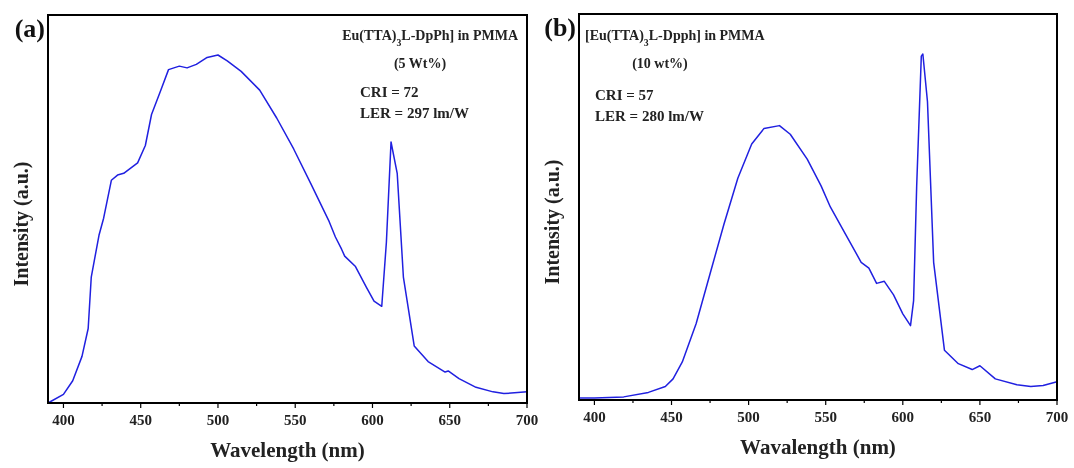 Image resolution: width=1074 pixels, height=468 pixels. I want to click on annotation: LER = 280 lm/W, so click(649, 116).